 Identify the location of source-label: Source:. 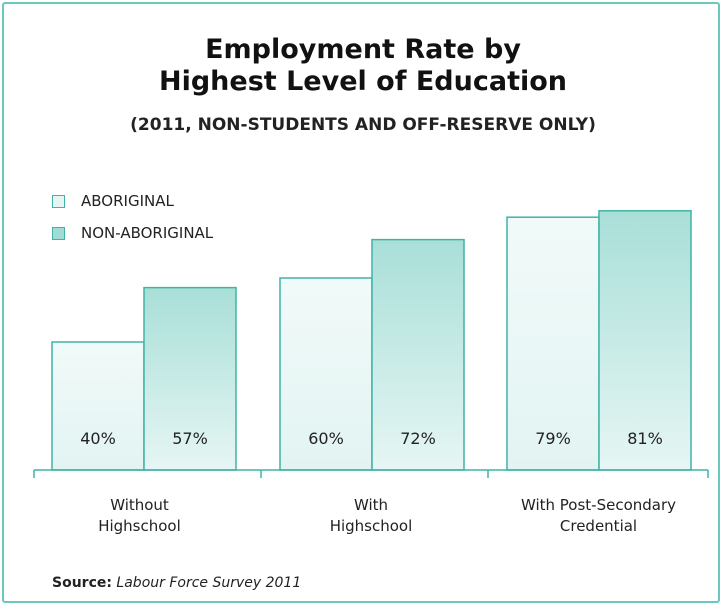
(82, 583).